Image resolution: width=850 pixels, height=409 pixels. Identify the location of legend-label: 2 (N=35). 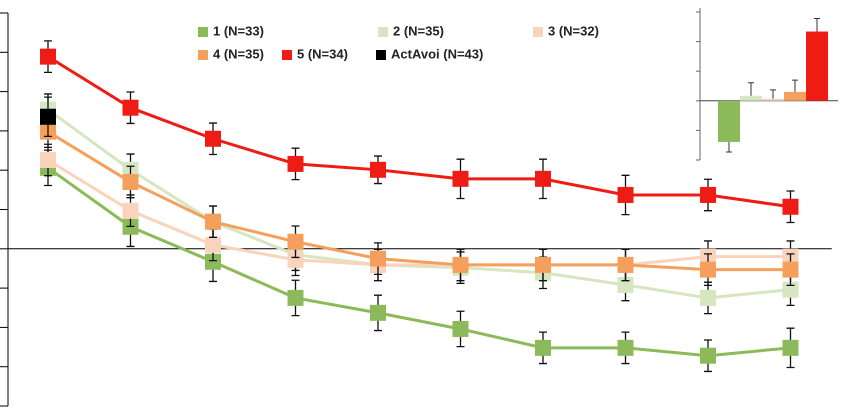
(418, 30).